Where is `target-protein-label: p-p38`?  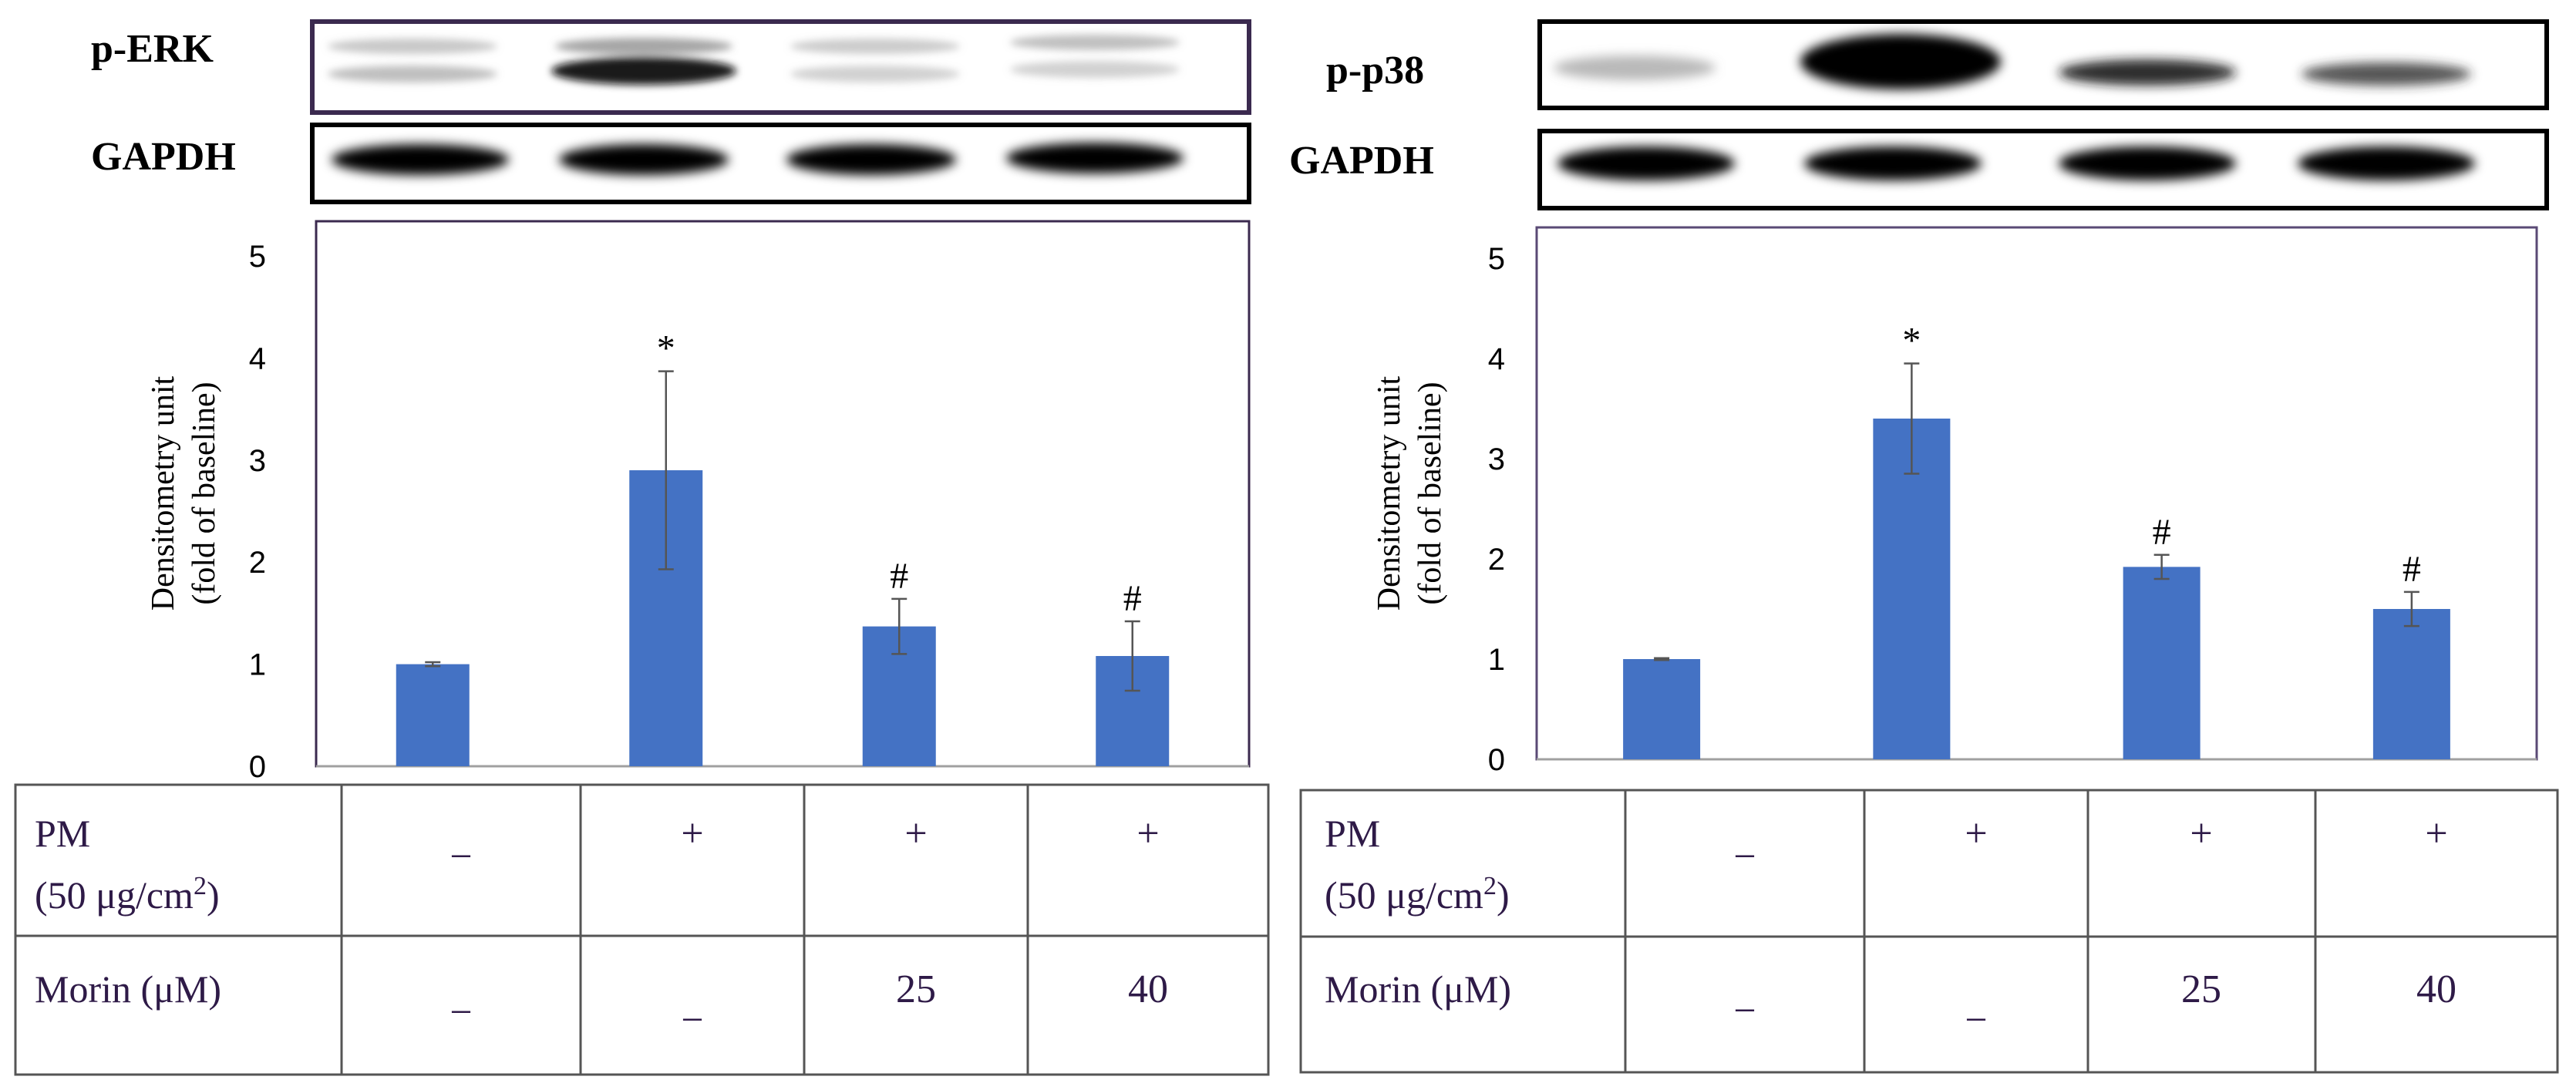
target-protein-label: p-p38 is located at coordinates (1375, 71).